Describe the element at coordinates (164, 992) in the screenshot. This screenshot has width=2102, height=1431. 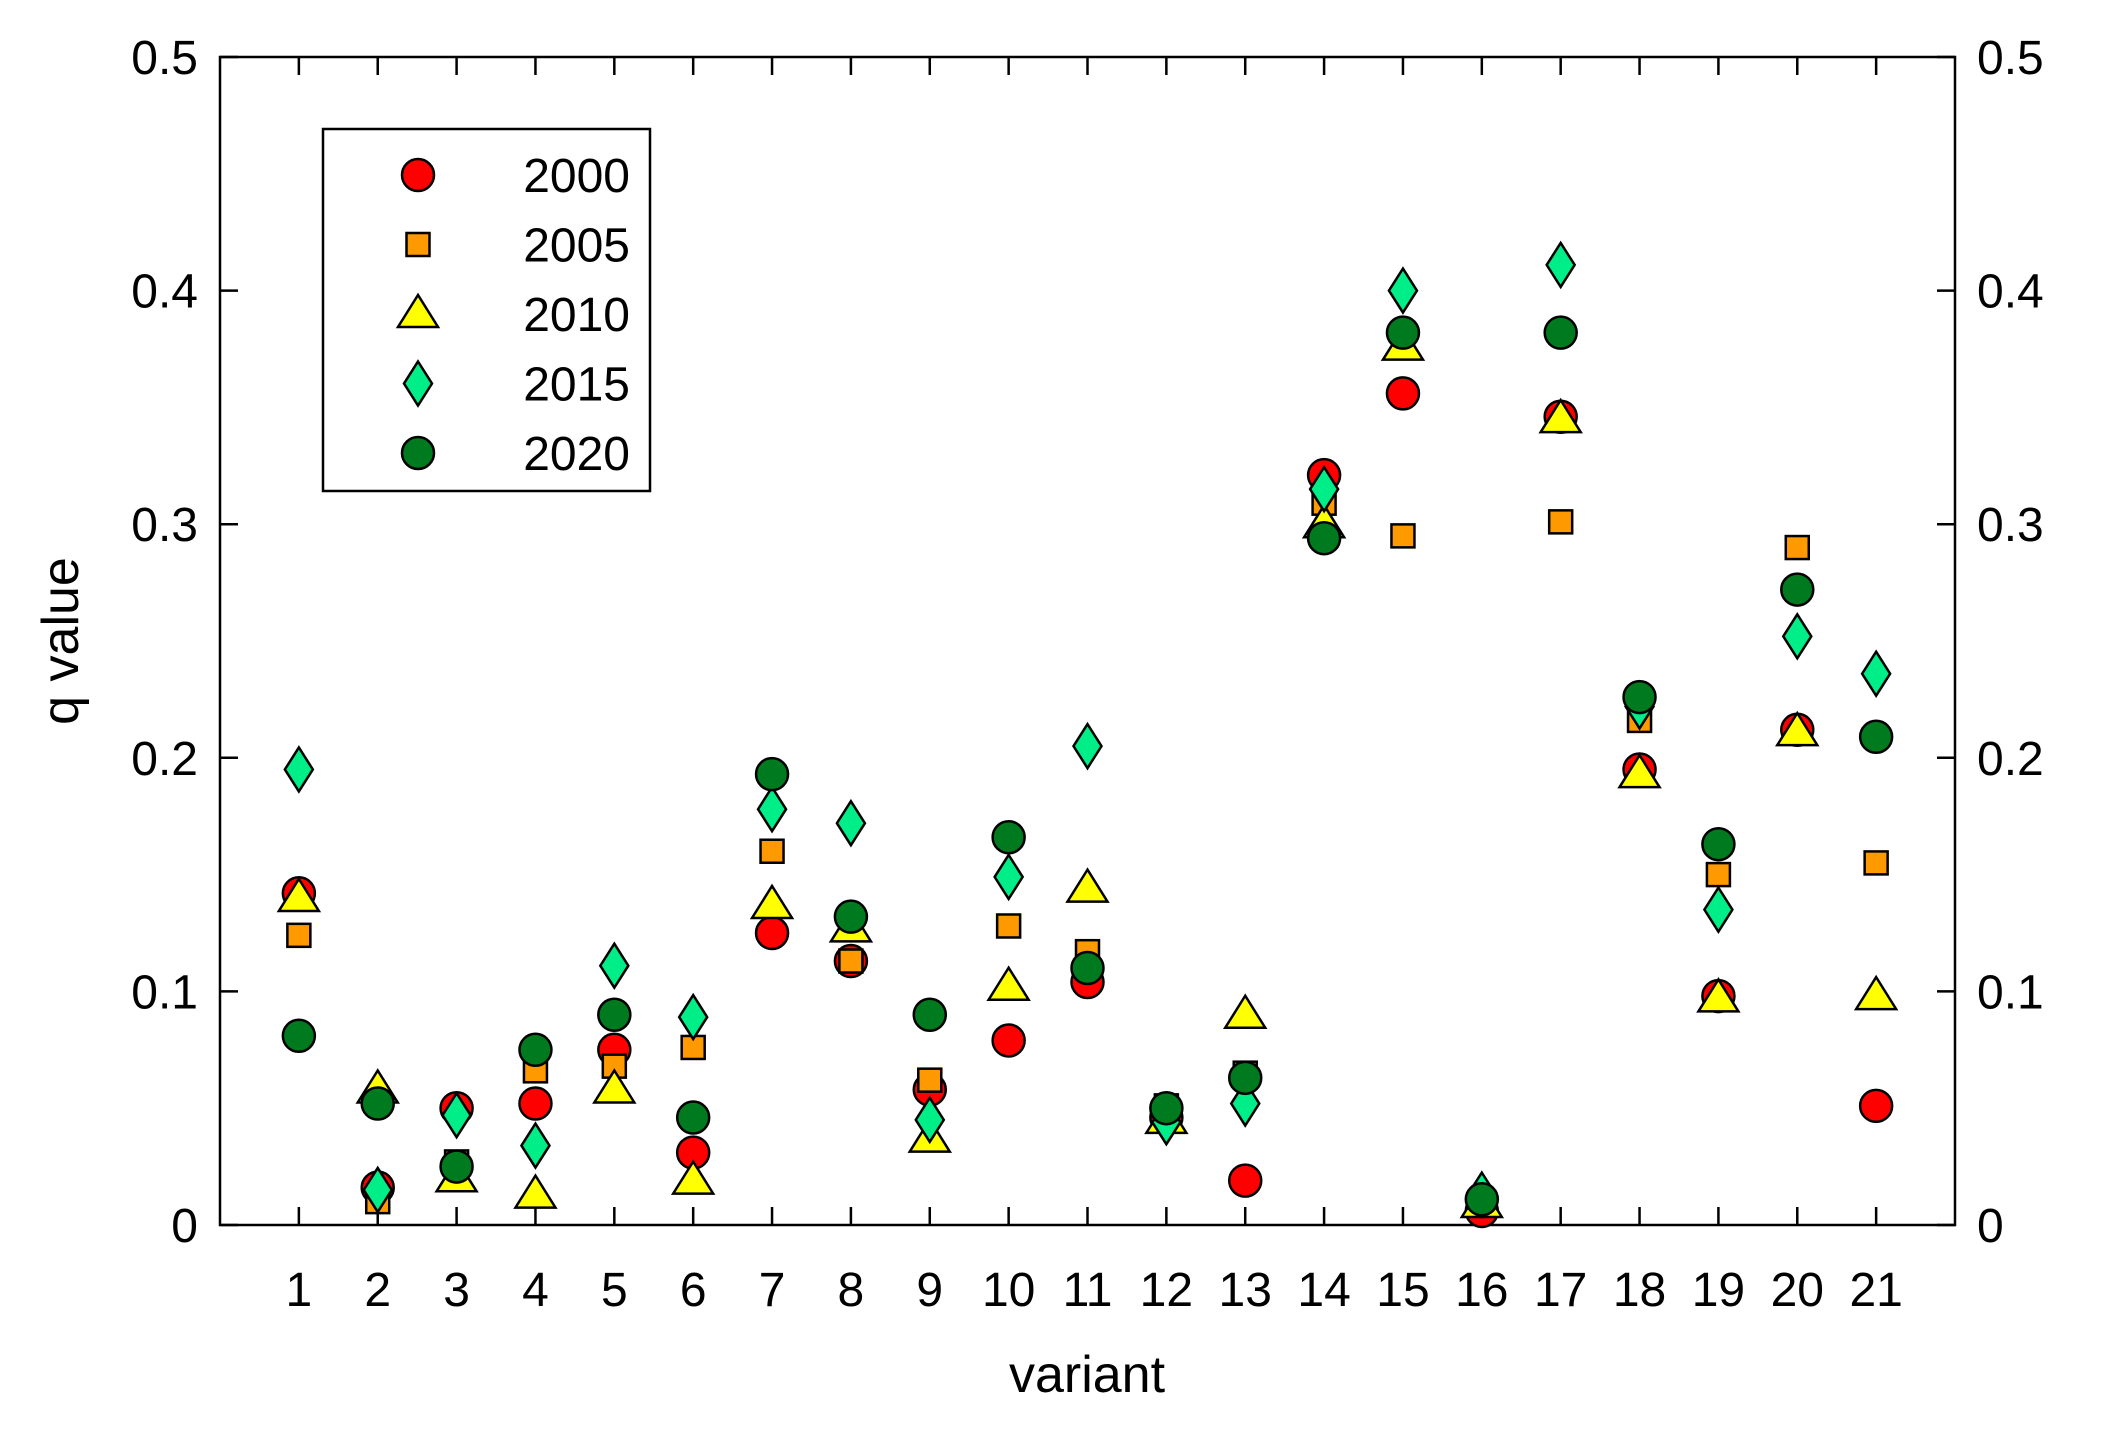
I see `y-tick-label: 0.1` at that location.